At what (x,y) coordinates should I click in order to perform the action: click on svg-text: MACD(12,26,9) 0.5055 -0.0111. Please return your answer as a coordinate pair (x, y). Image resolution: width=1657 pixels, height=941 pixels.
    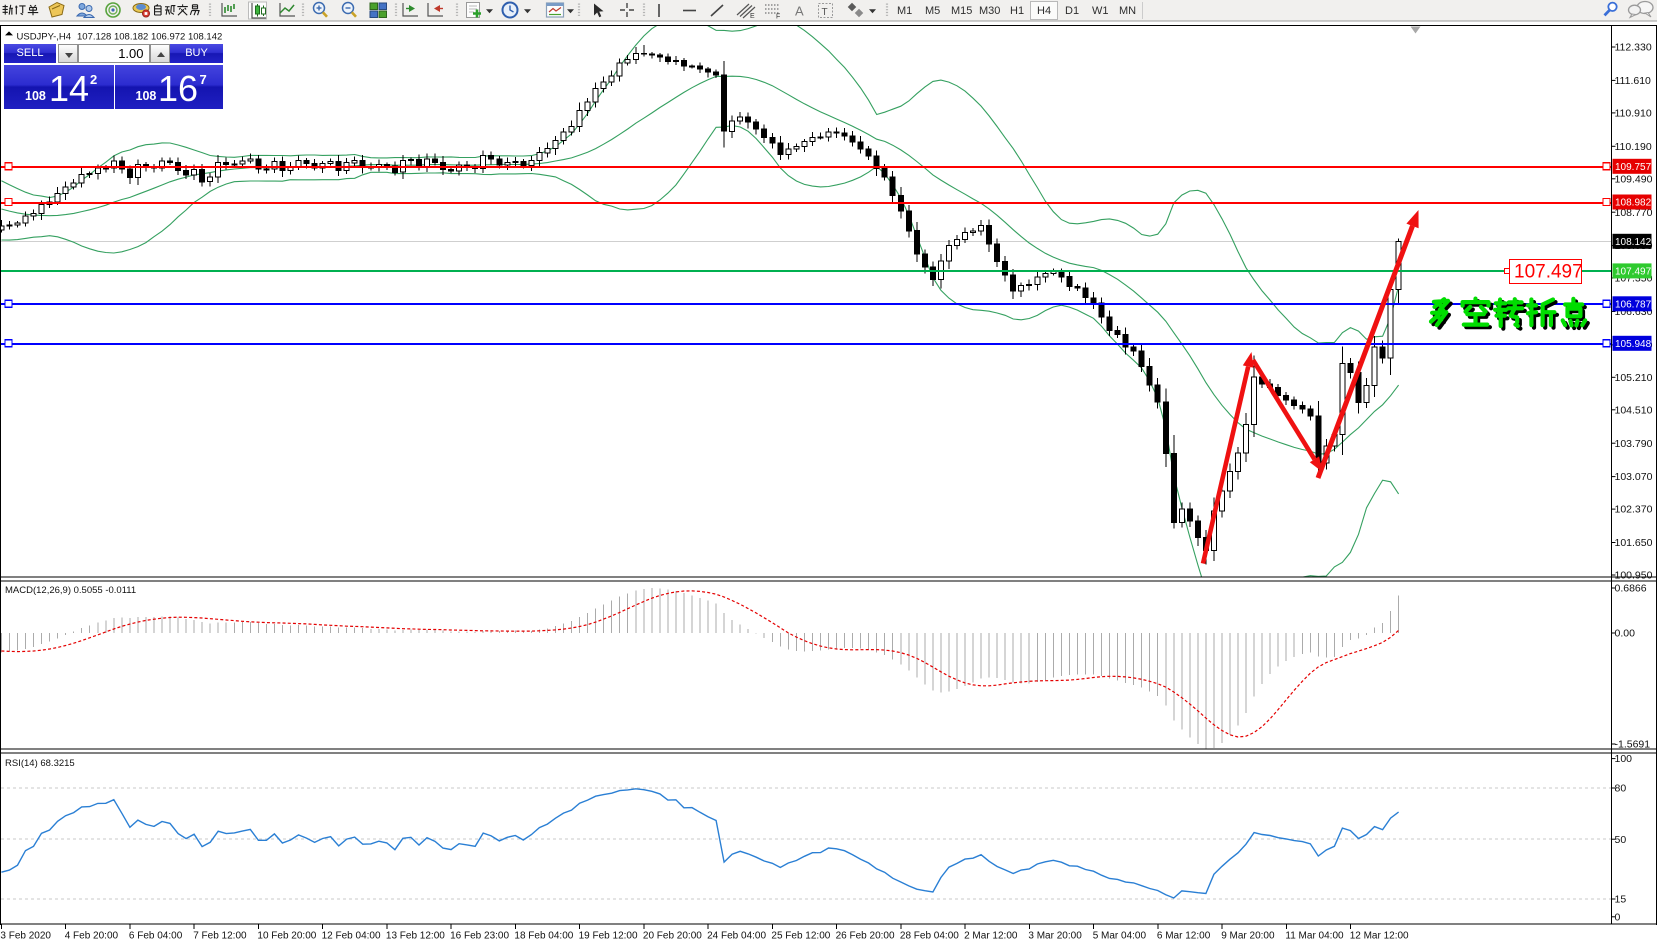
    Looking at the image, I should click on (70, 590).